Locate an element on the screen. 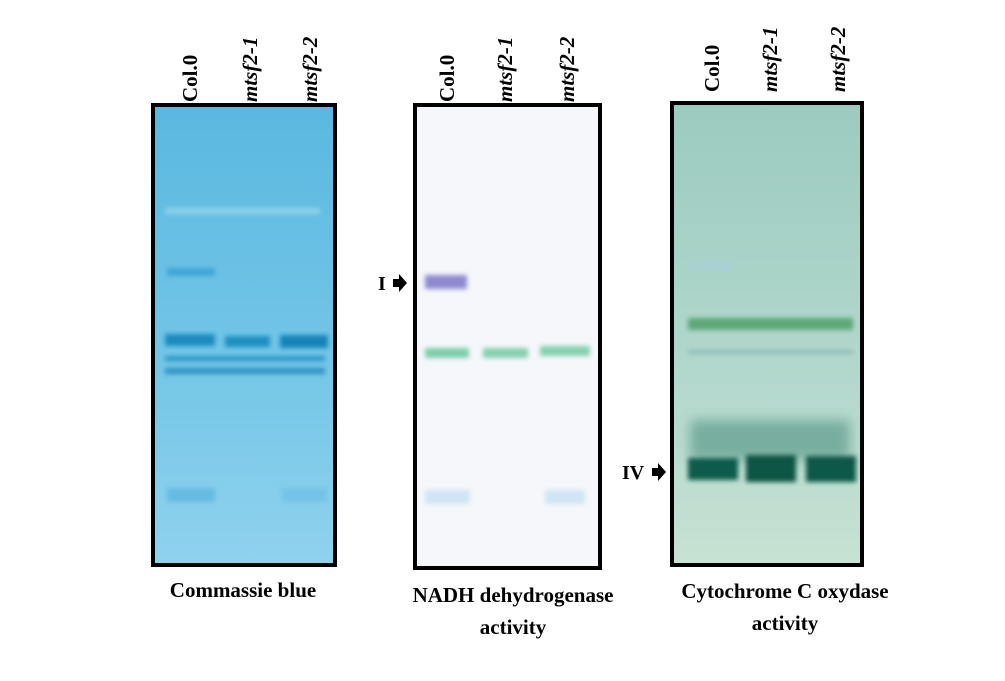 Image resolution: width=1005 pixels, height=681 pixels. band-marker: IV is located at coordinates (633, 473).